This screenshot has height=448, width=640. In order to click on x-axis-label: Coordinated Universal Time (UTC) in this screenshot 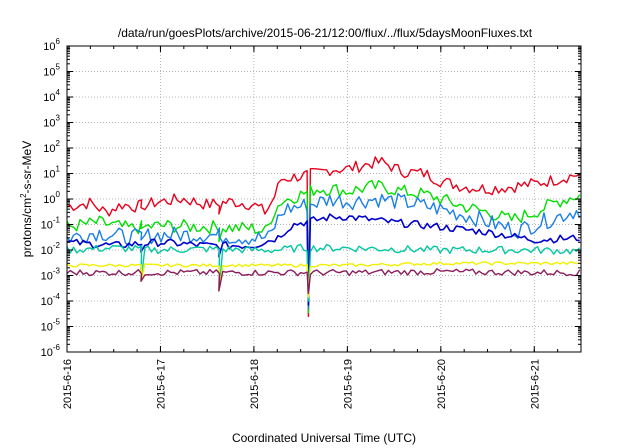, I will do `click(324, 438)`.